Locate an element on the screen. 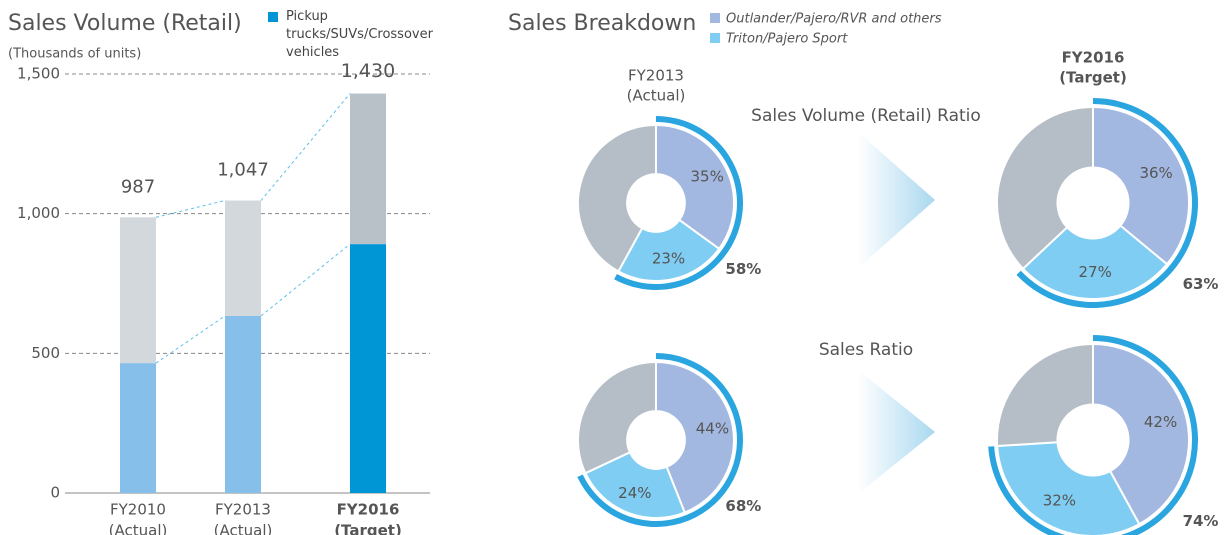 The image size is (1228, 535). legend-label: Triton/Pajero Sport is located at coordinates (787, 39).